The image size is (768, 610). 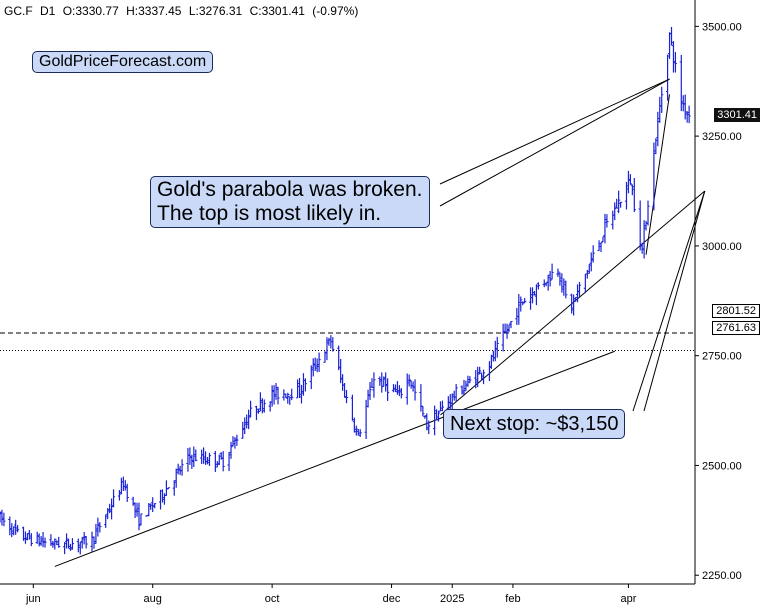 What do you see at coordinates (331, 594) in the screenshot?
I see `time-axis: jun aug oct dec 2025 feb apr` at bounding box center [331, 594].